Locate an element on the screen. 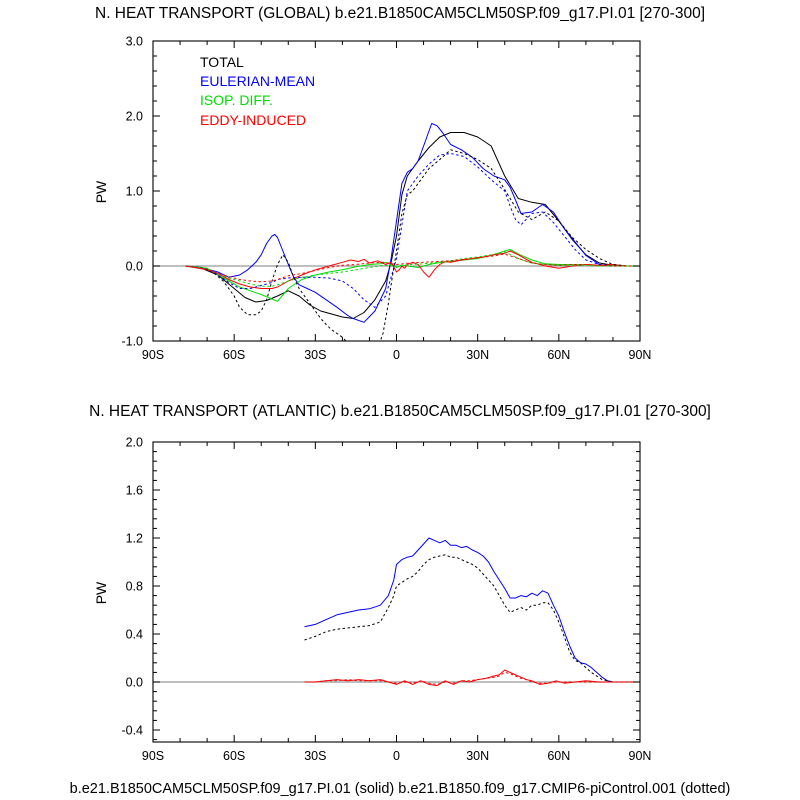  series-line-isop-diff-control is located at coordinates (412, 269).